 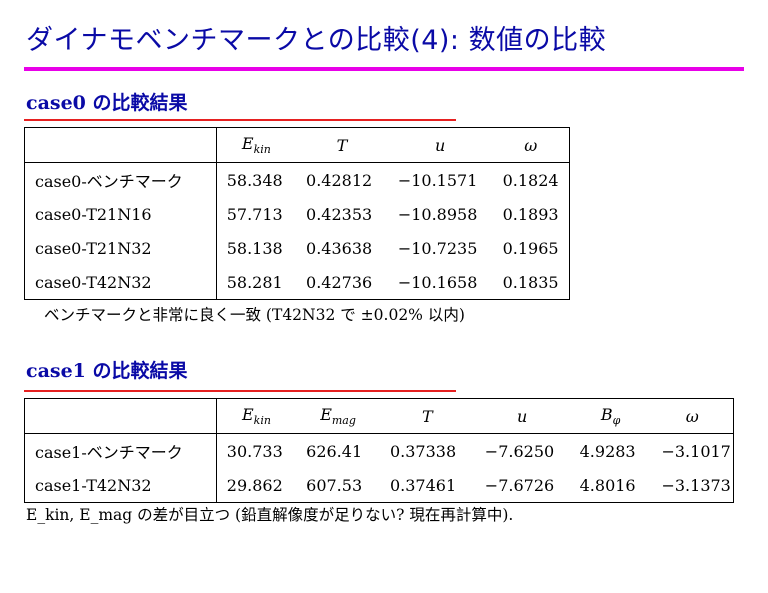 I want to click on cell: 0.1835, so click(x=530, y=282).